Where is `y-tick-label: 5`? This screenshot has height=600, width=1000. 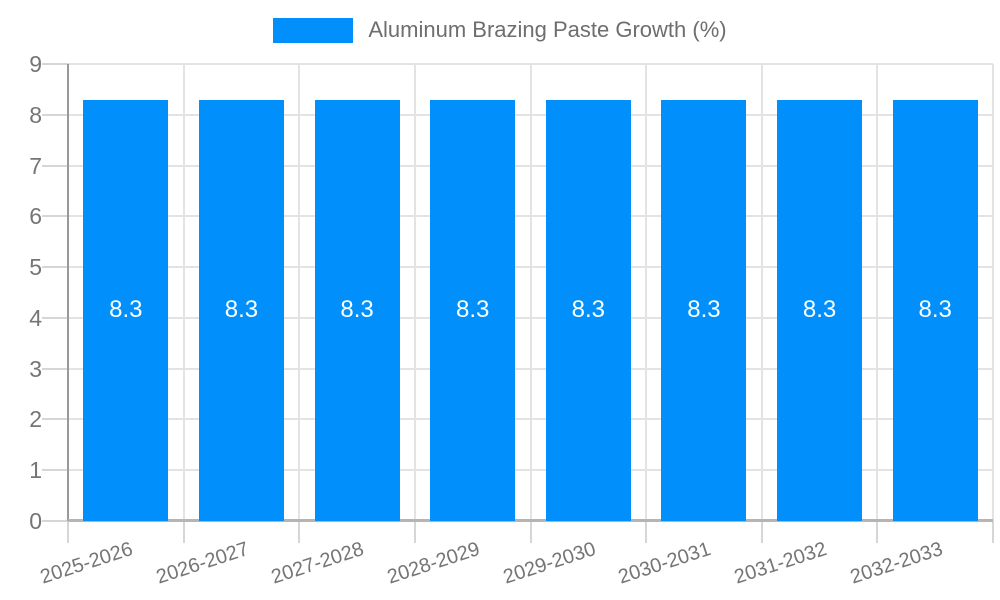
y-tick-label: 5 is located at coordinates (35, 267).